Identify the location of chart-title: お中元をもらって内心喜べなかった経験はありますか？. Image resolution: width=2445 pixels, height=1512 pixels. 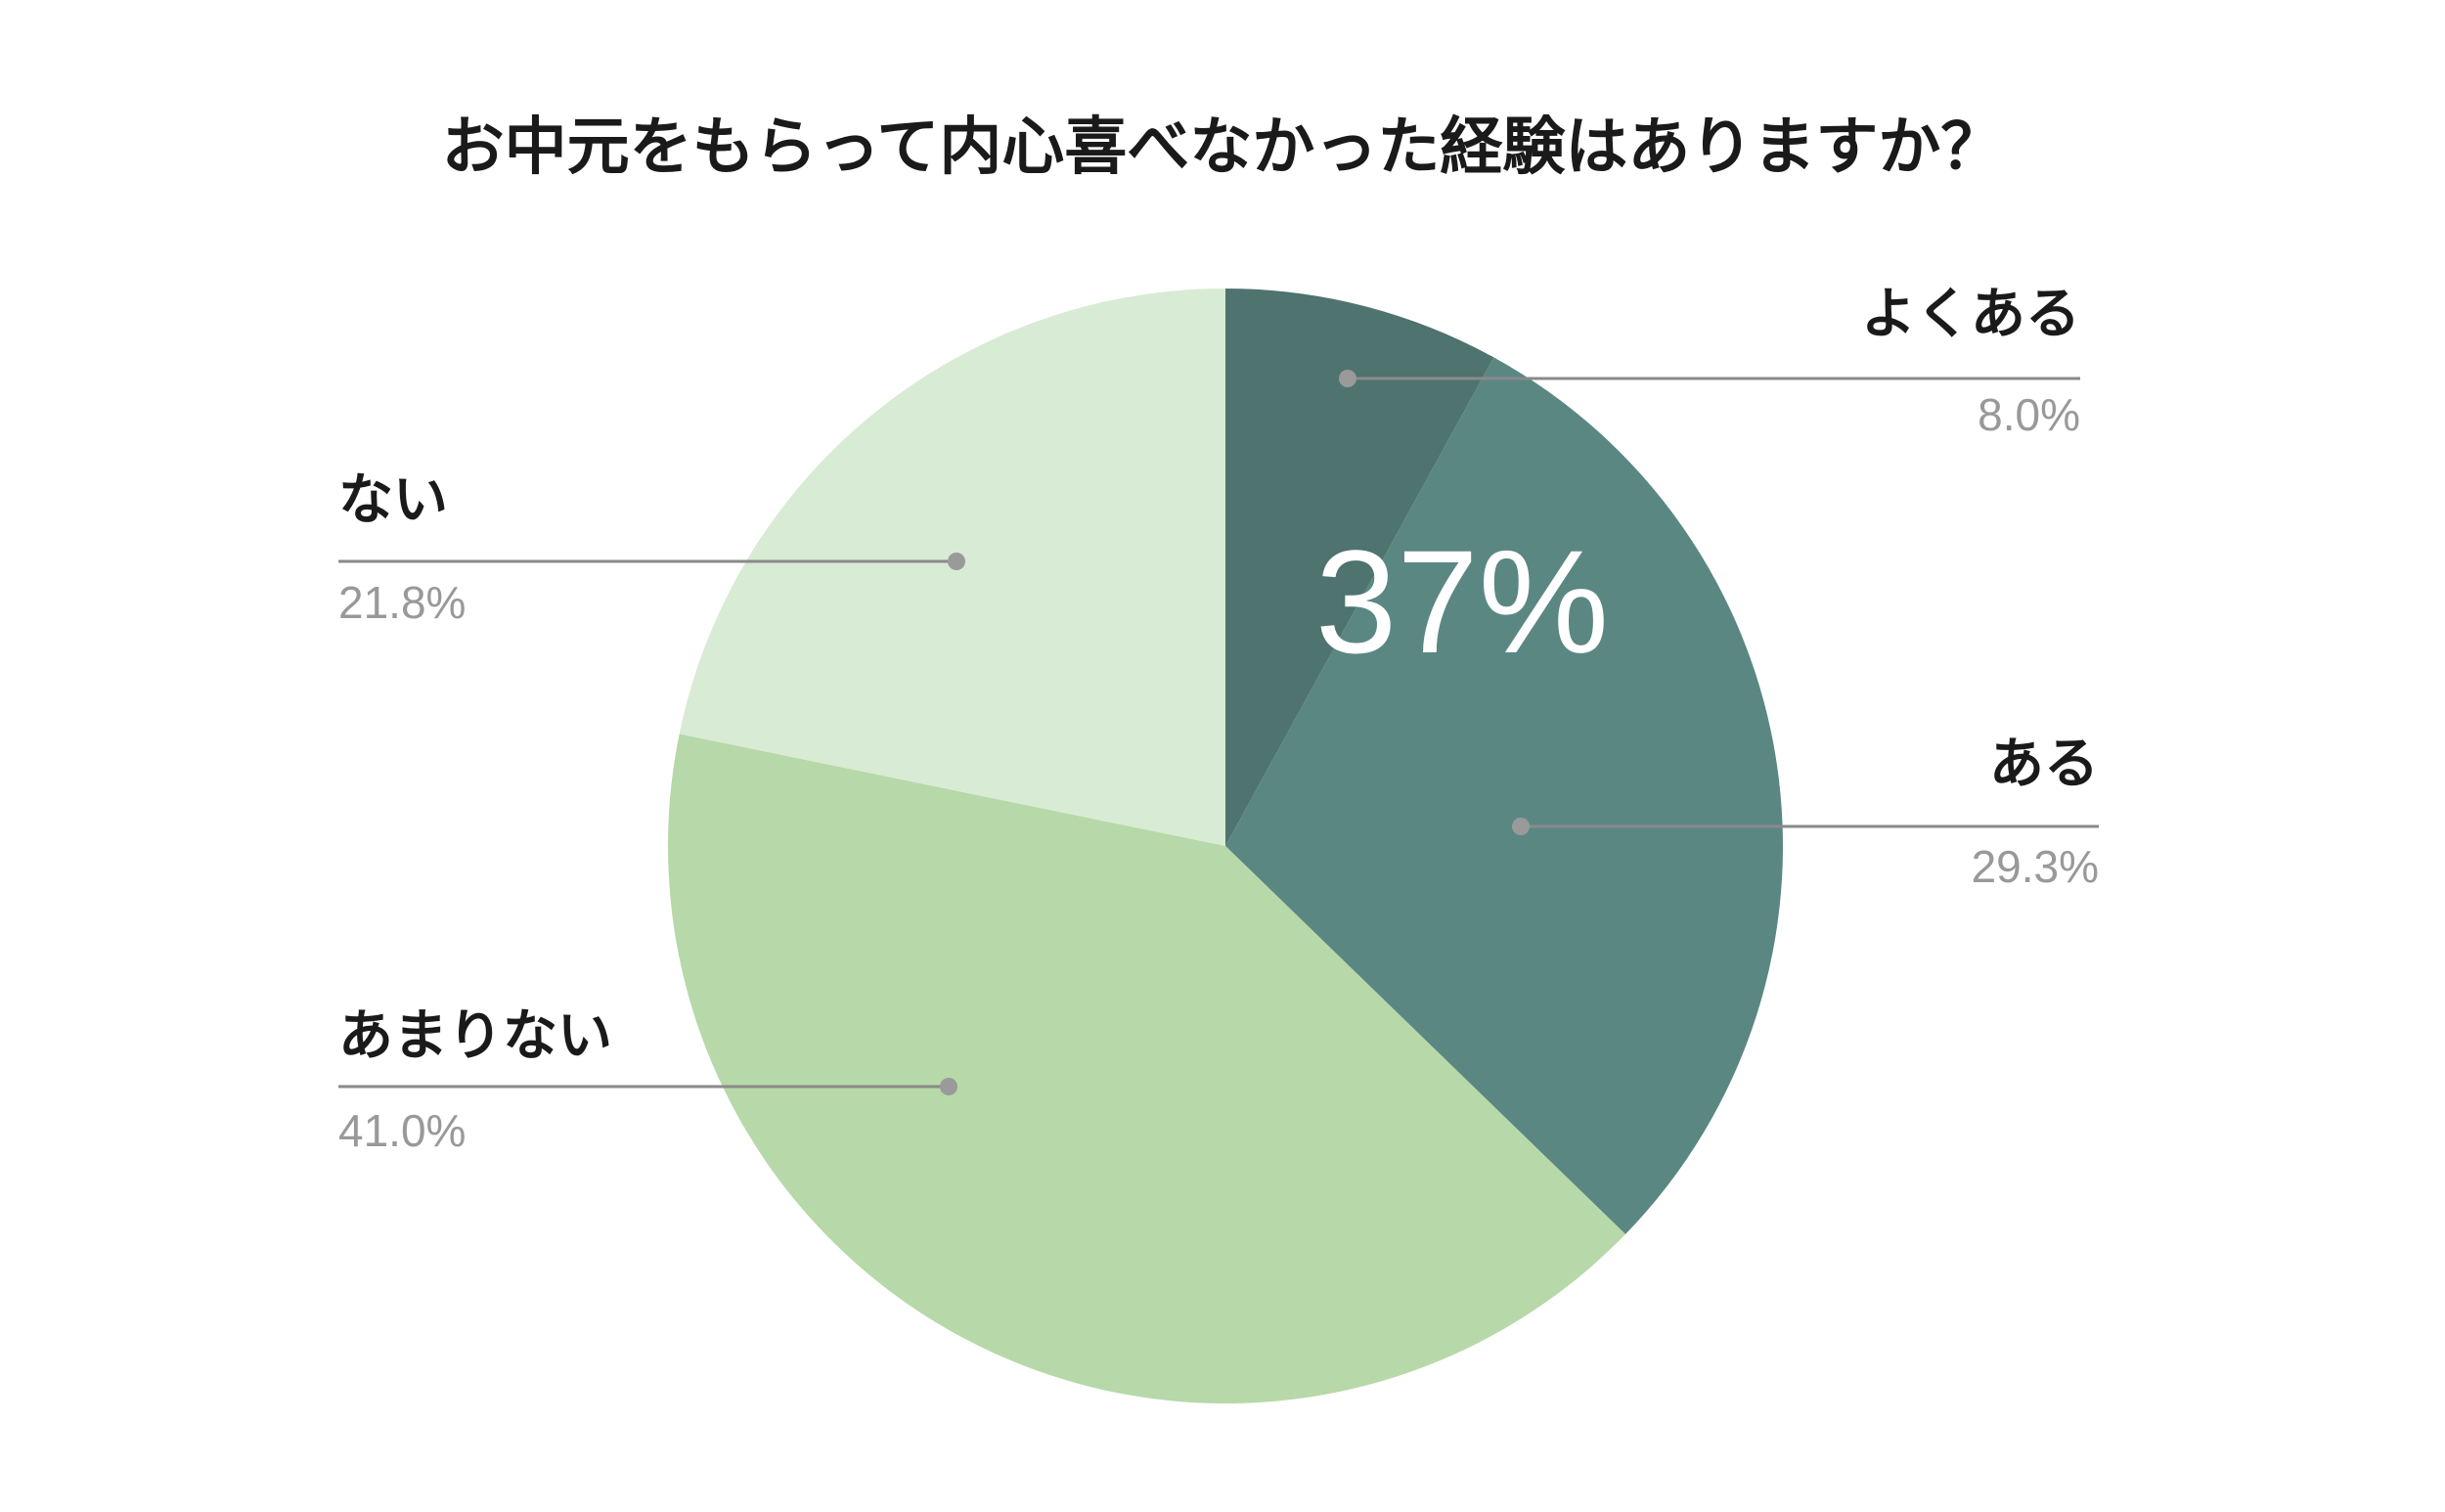
(1223, 148).